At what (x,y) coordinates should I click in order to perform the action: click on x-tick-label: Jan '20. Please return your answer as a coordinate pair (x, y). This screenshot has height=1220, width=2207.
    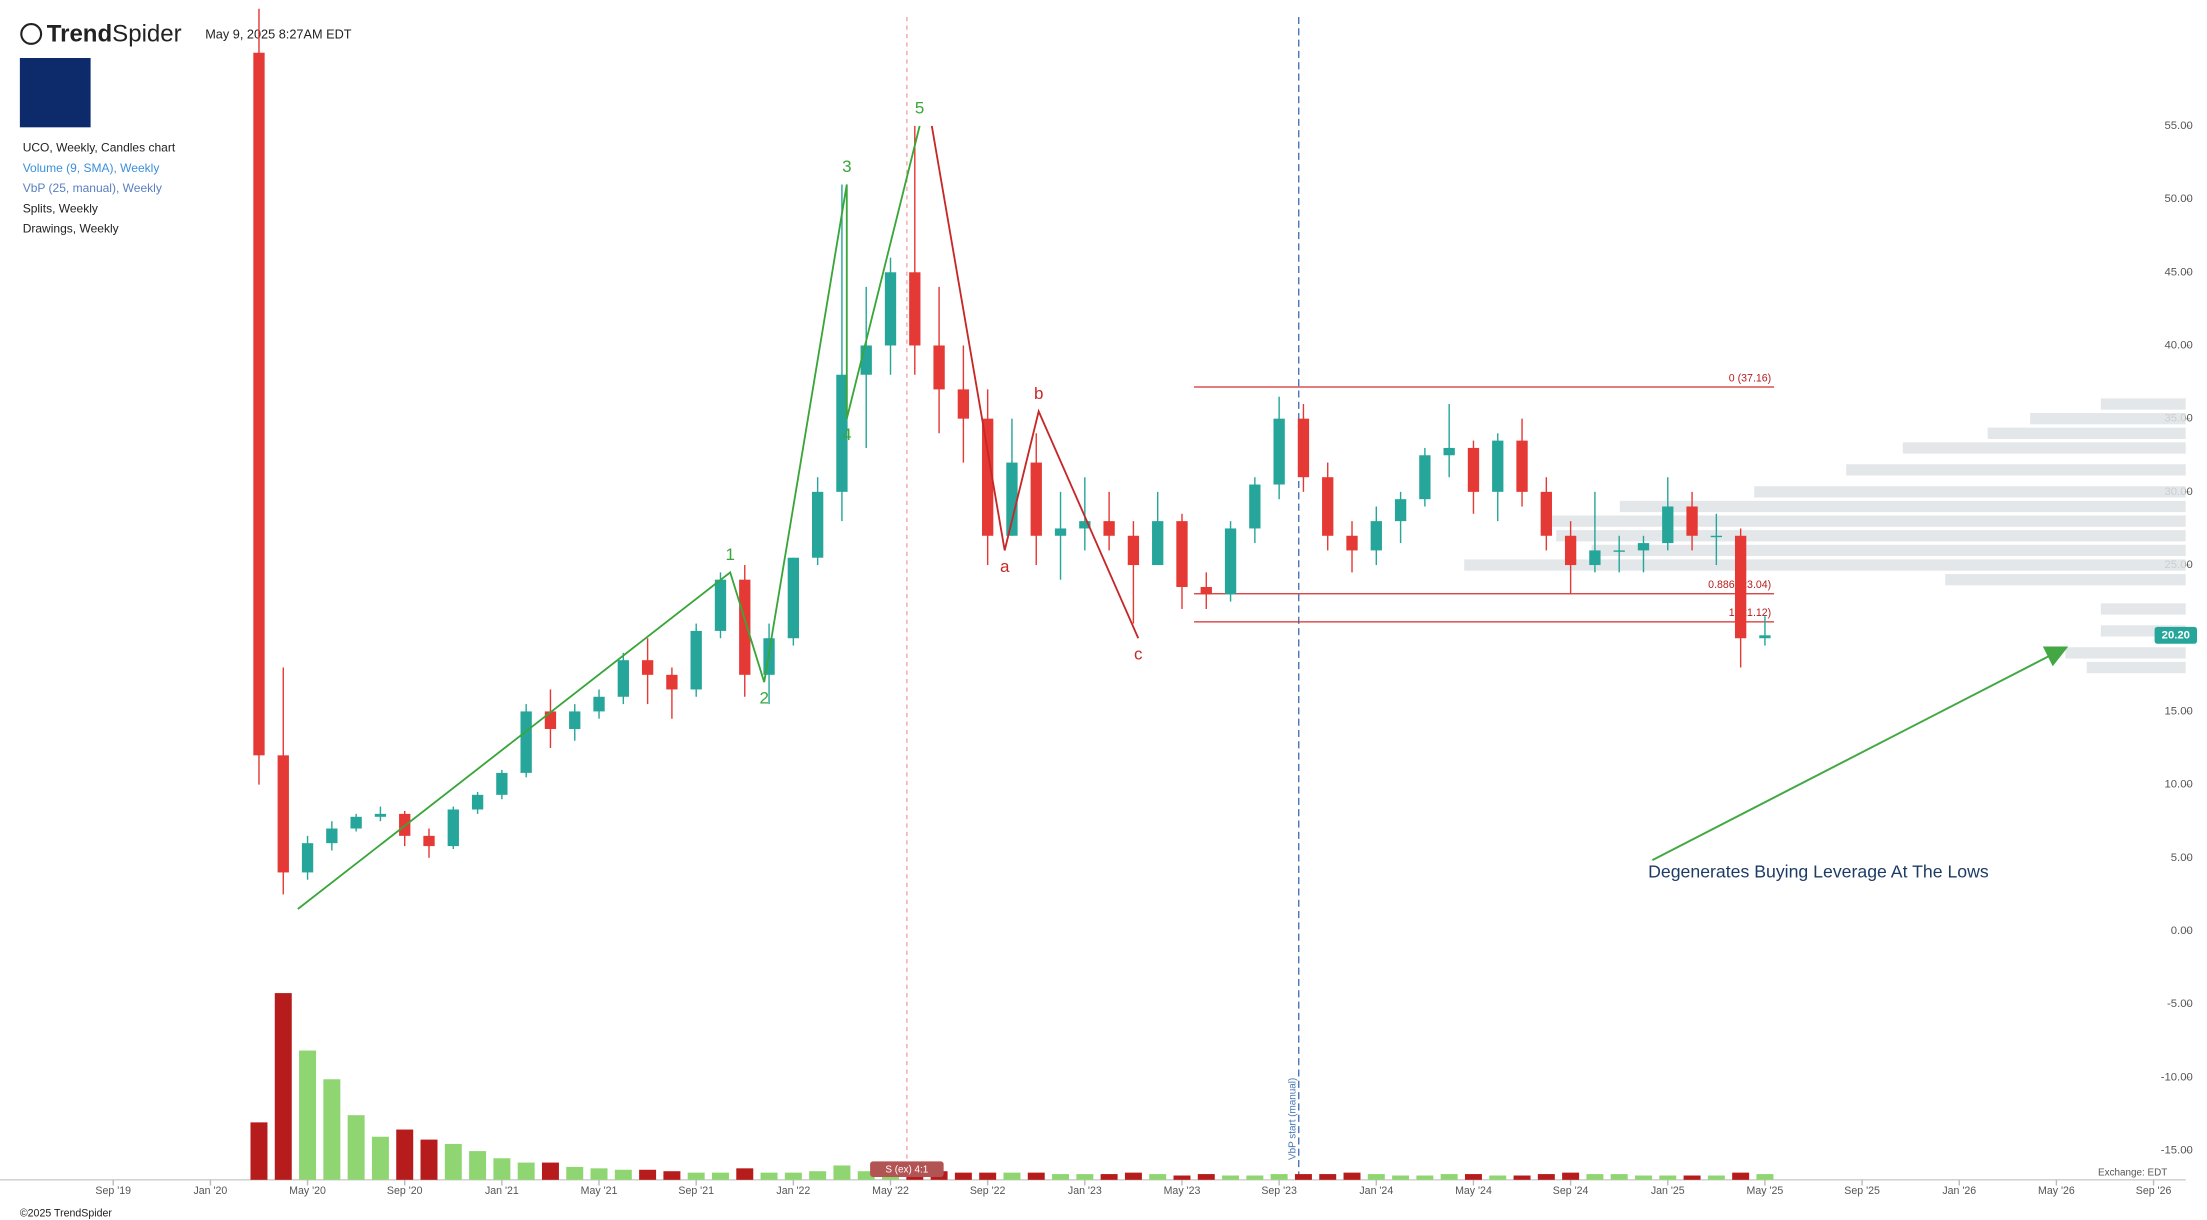
    Looking at the image, I should click on (210, 1191).